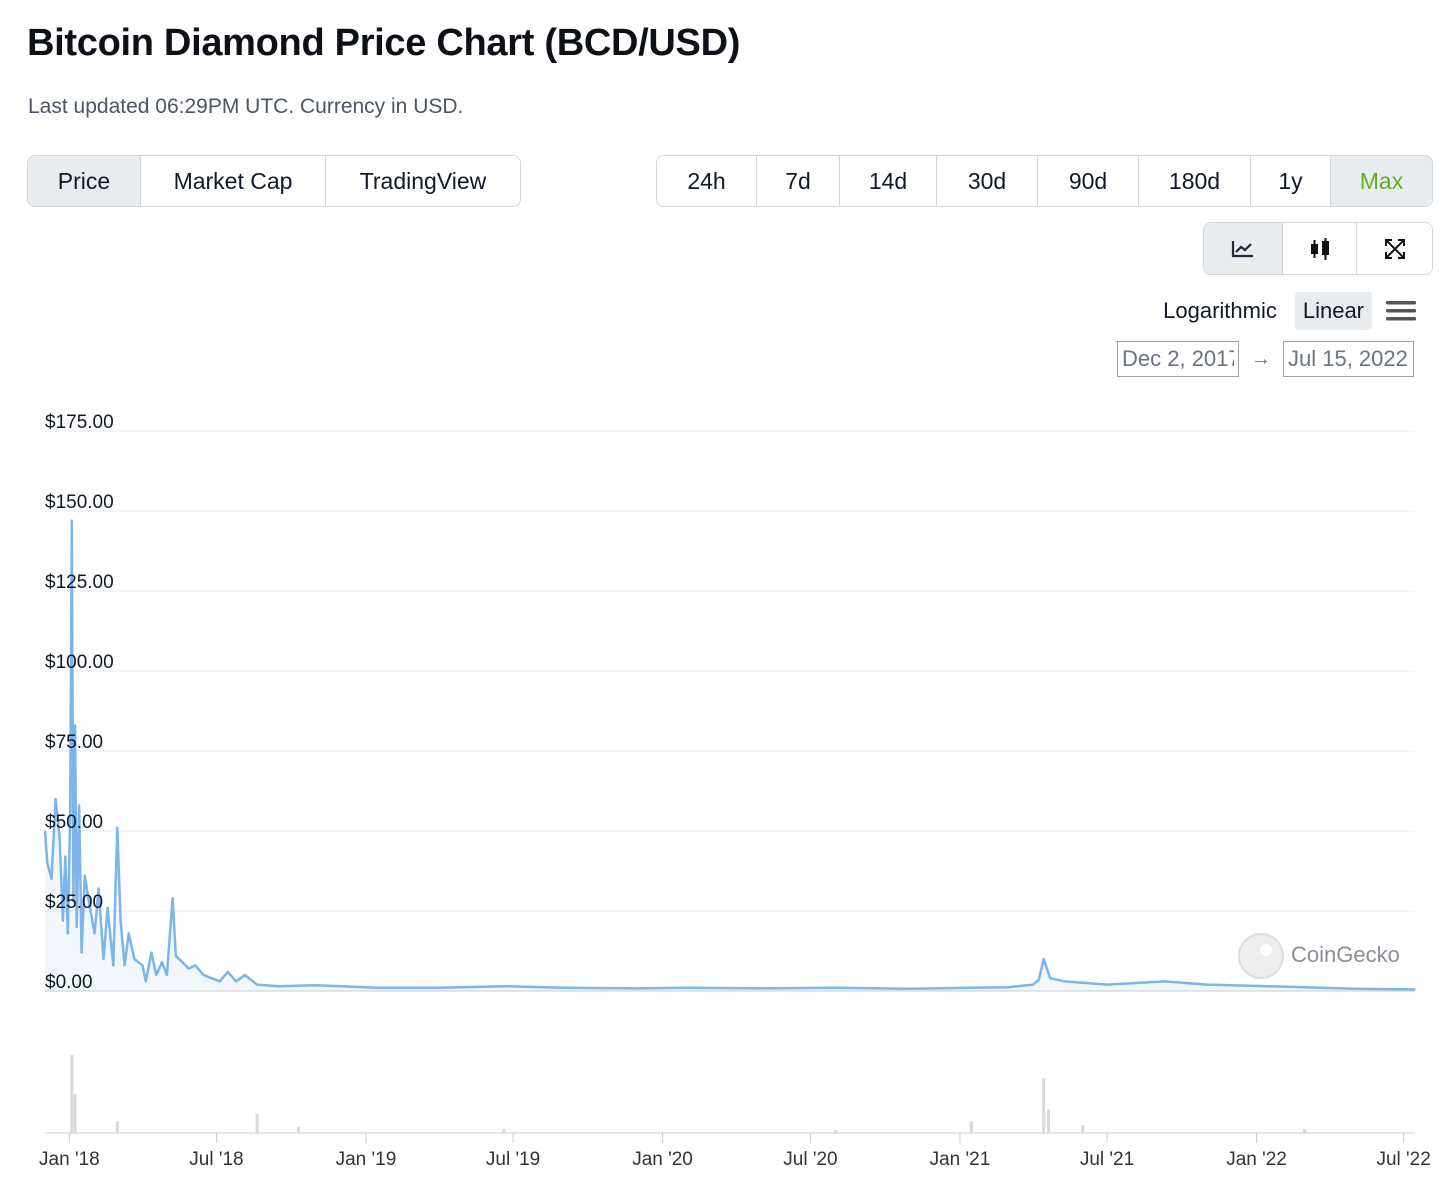 This screenshot has height=1185, width=1456. I want to click on coingecko-logo-icon, so click(1261, 956).